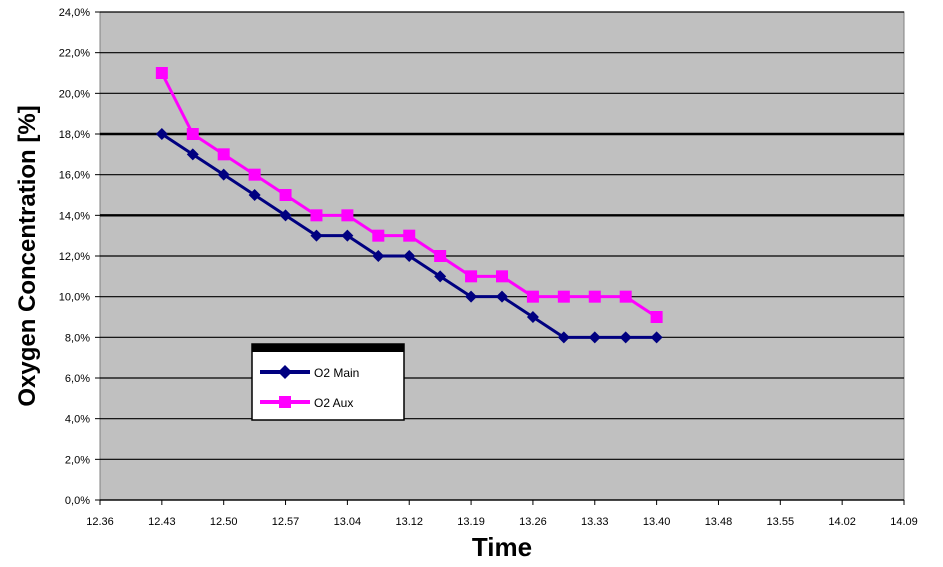 This screenshot has width=943, height=567. Describe the element at coordinates (904, 522) in the screenshot. I see `x-tick-label: 14.09` at that location.